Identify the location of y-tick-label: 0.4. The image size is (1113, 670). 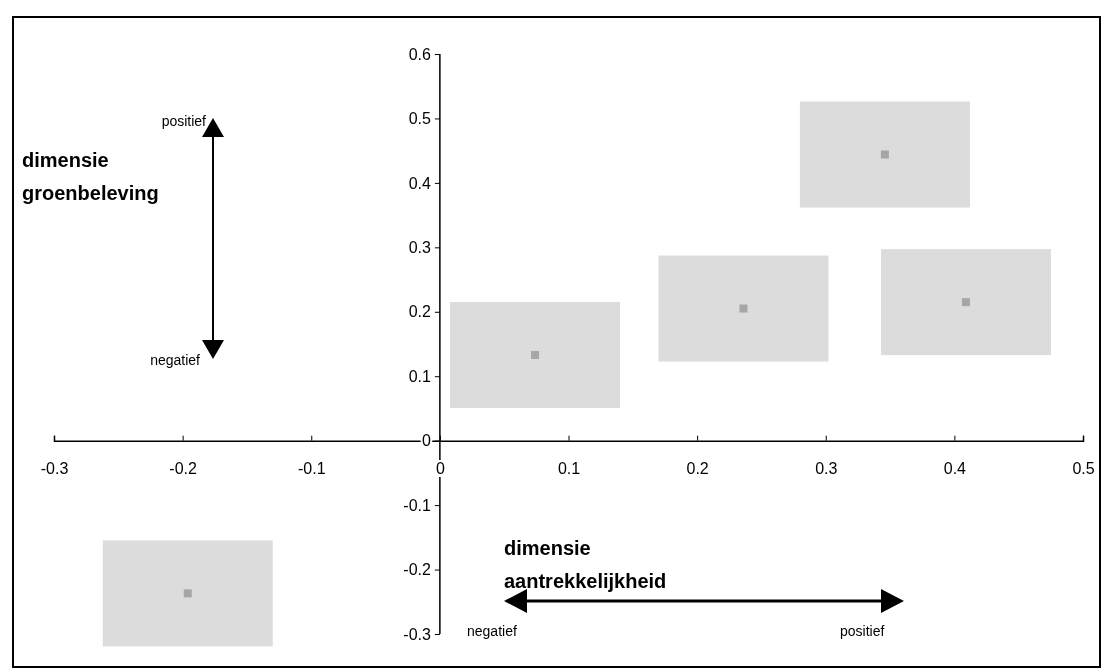
(419, 183).